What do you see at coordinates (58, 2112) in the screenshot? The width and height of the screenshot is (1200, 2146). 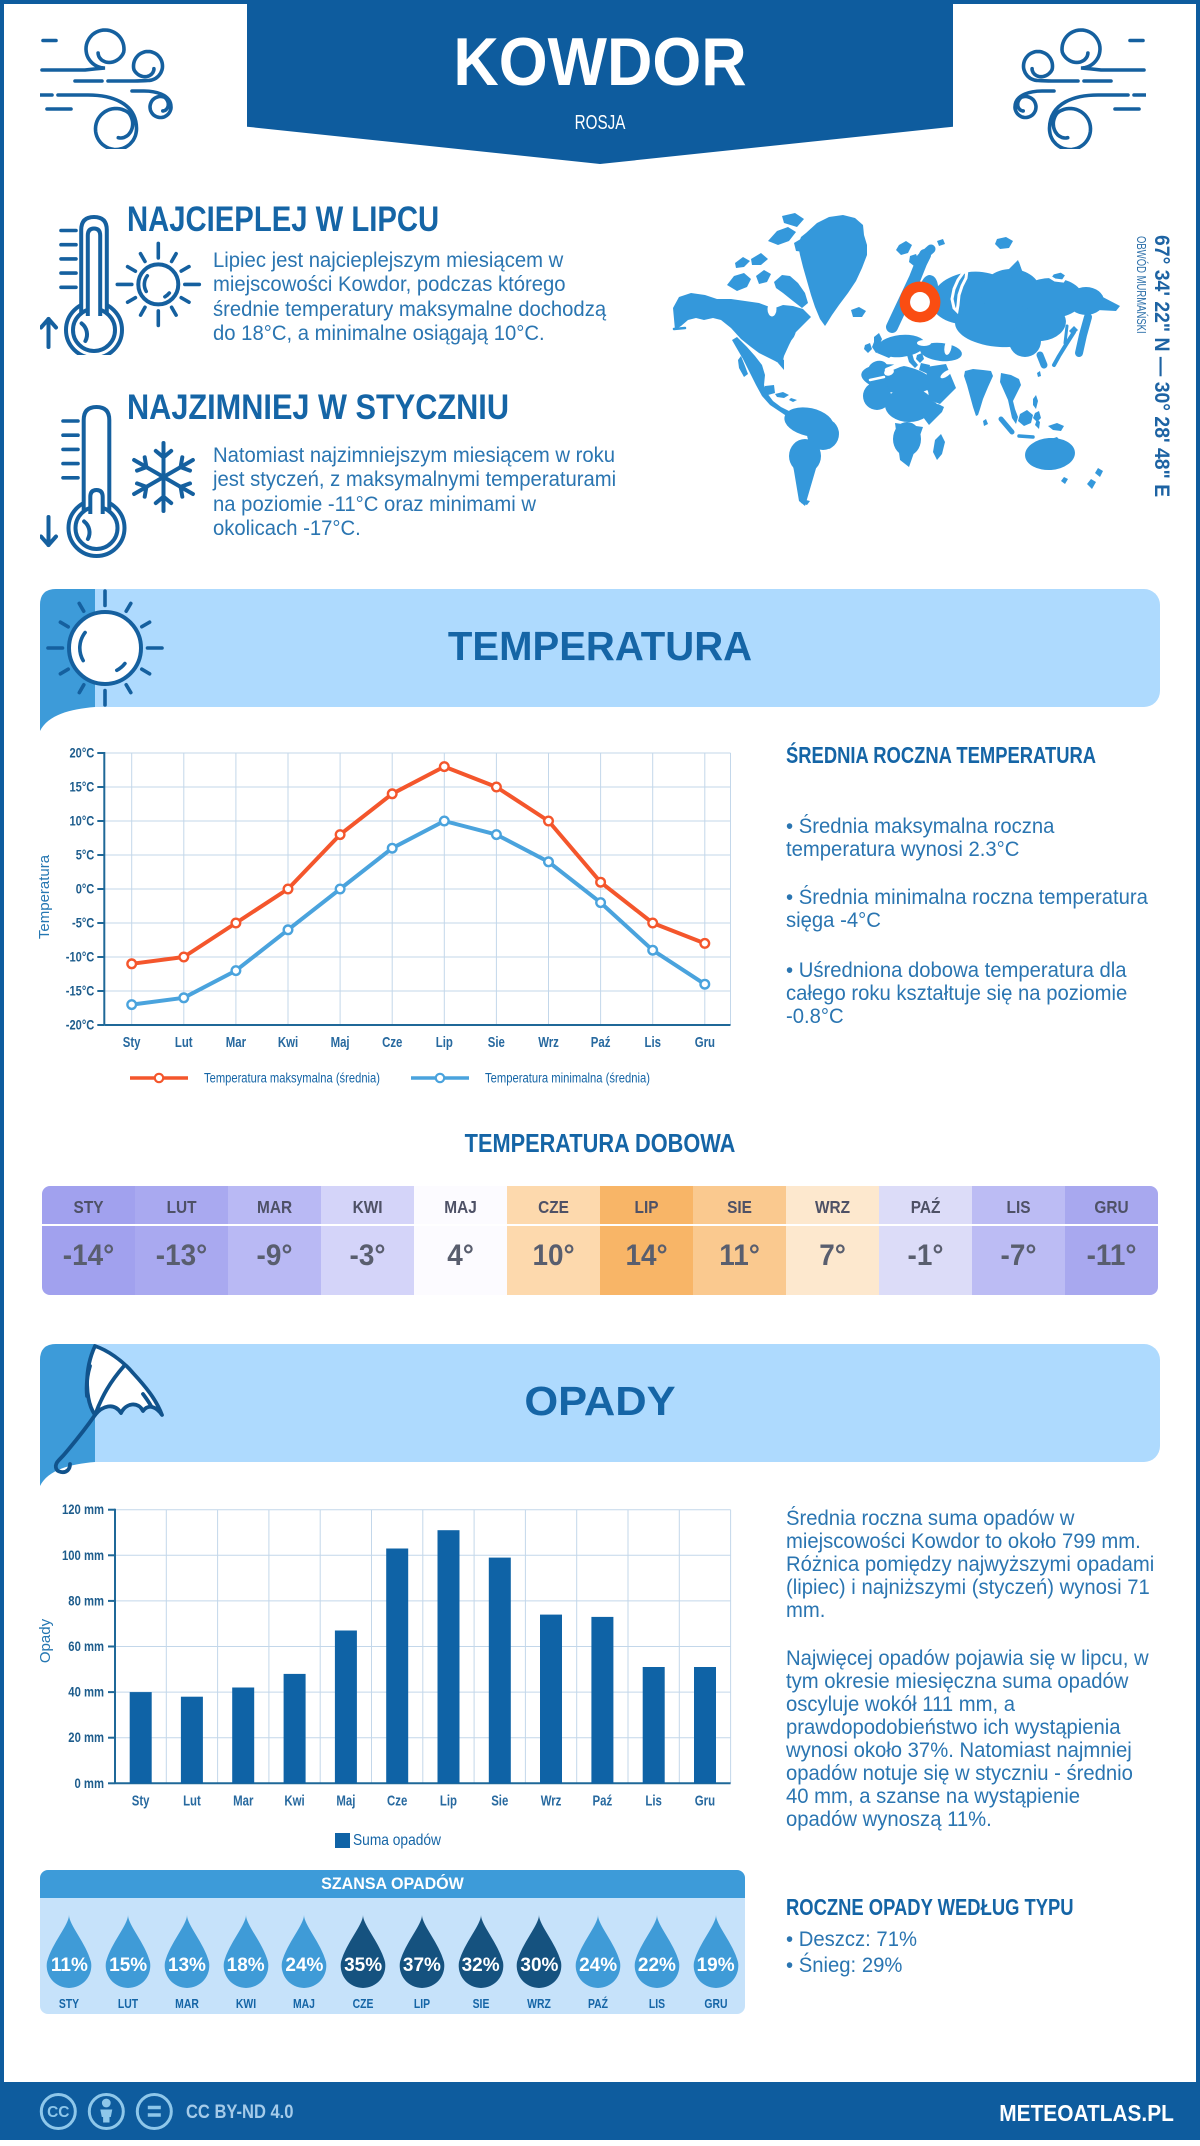 I see `svg-text: CC` at bounding box center [58, 2112].